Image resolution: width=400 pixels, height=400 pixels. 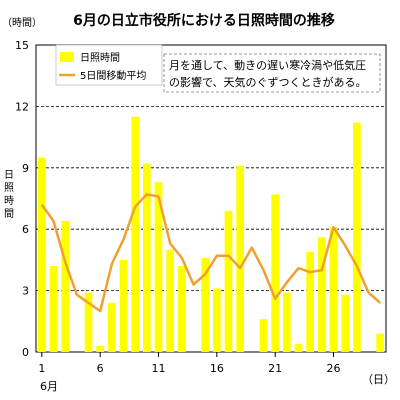 What do you see at coordinates (25, 229) in the screenshot?
I see `y-tick-label: 6` at bounding box center [25, 229].